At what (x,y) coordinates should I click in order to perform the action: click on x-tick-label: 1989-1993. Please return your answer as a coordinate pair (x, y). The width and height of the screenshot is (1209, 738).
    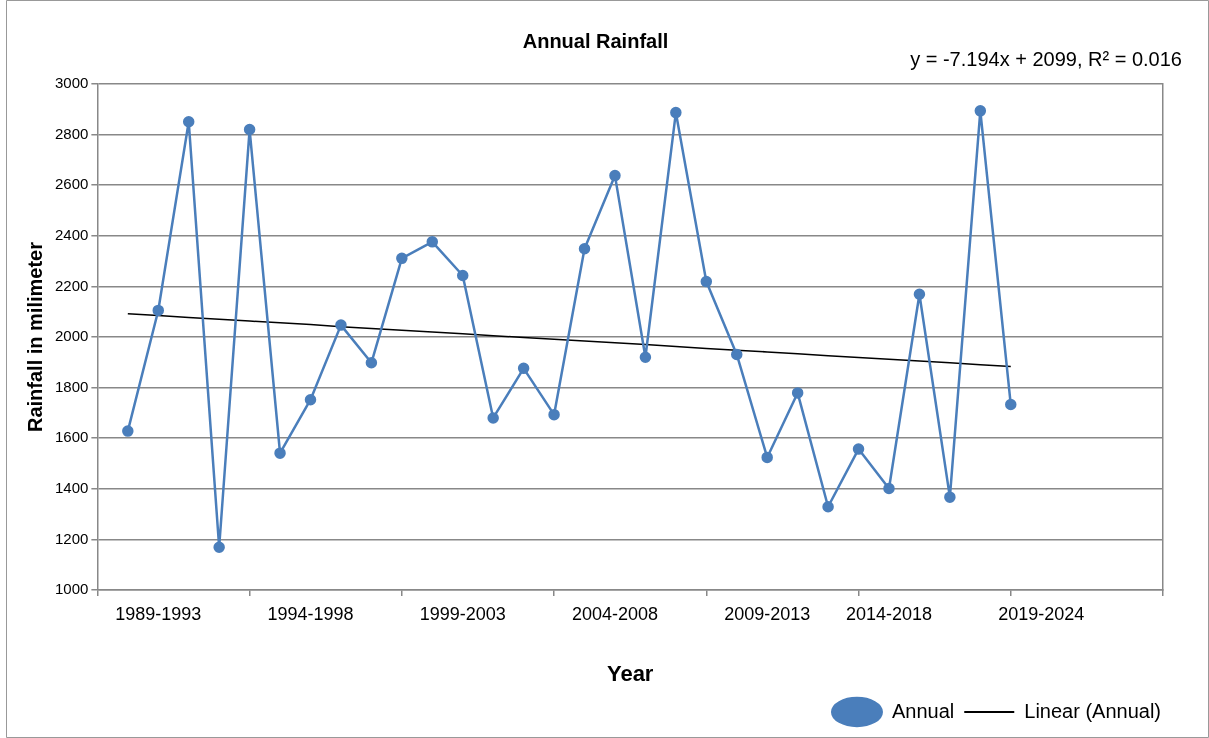
    Looking at the image, I should click on (158, 613).